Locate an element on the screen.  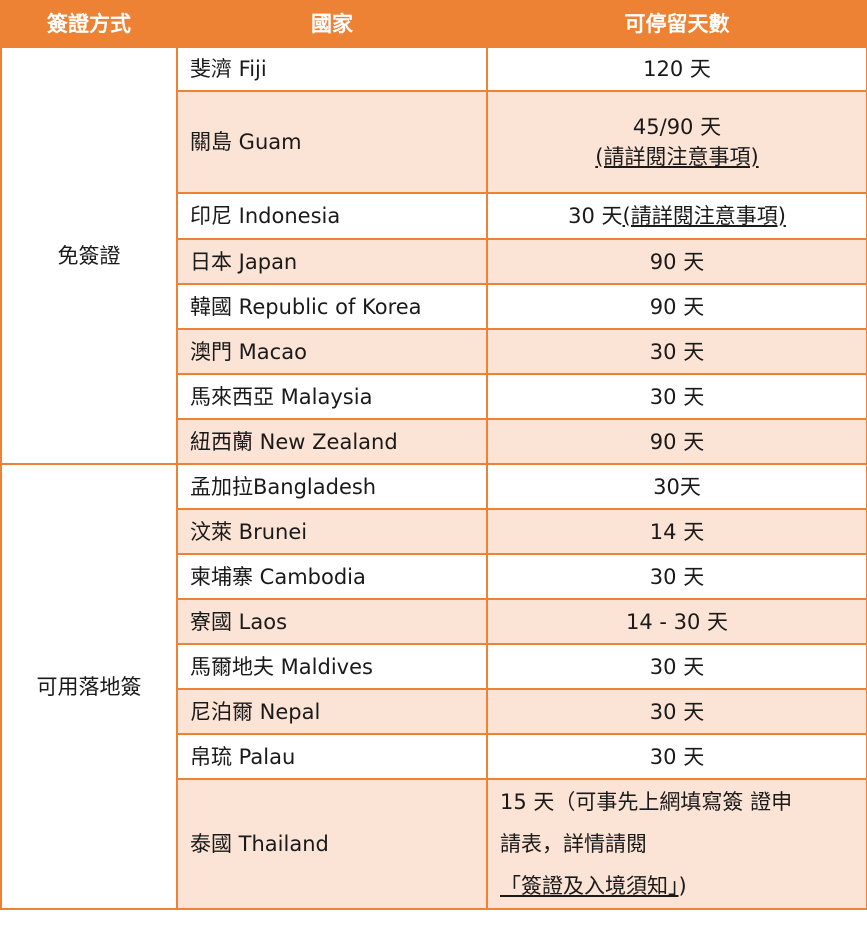
country-cell: 泰國 Thailand is located at coordinates (332, 844).